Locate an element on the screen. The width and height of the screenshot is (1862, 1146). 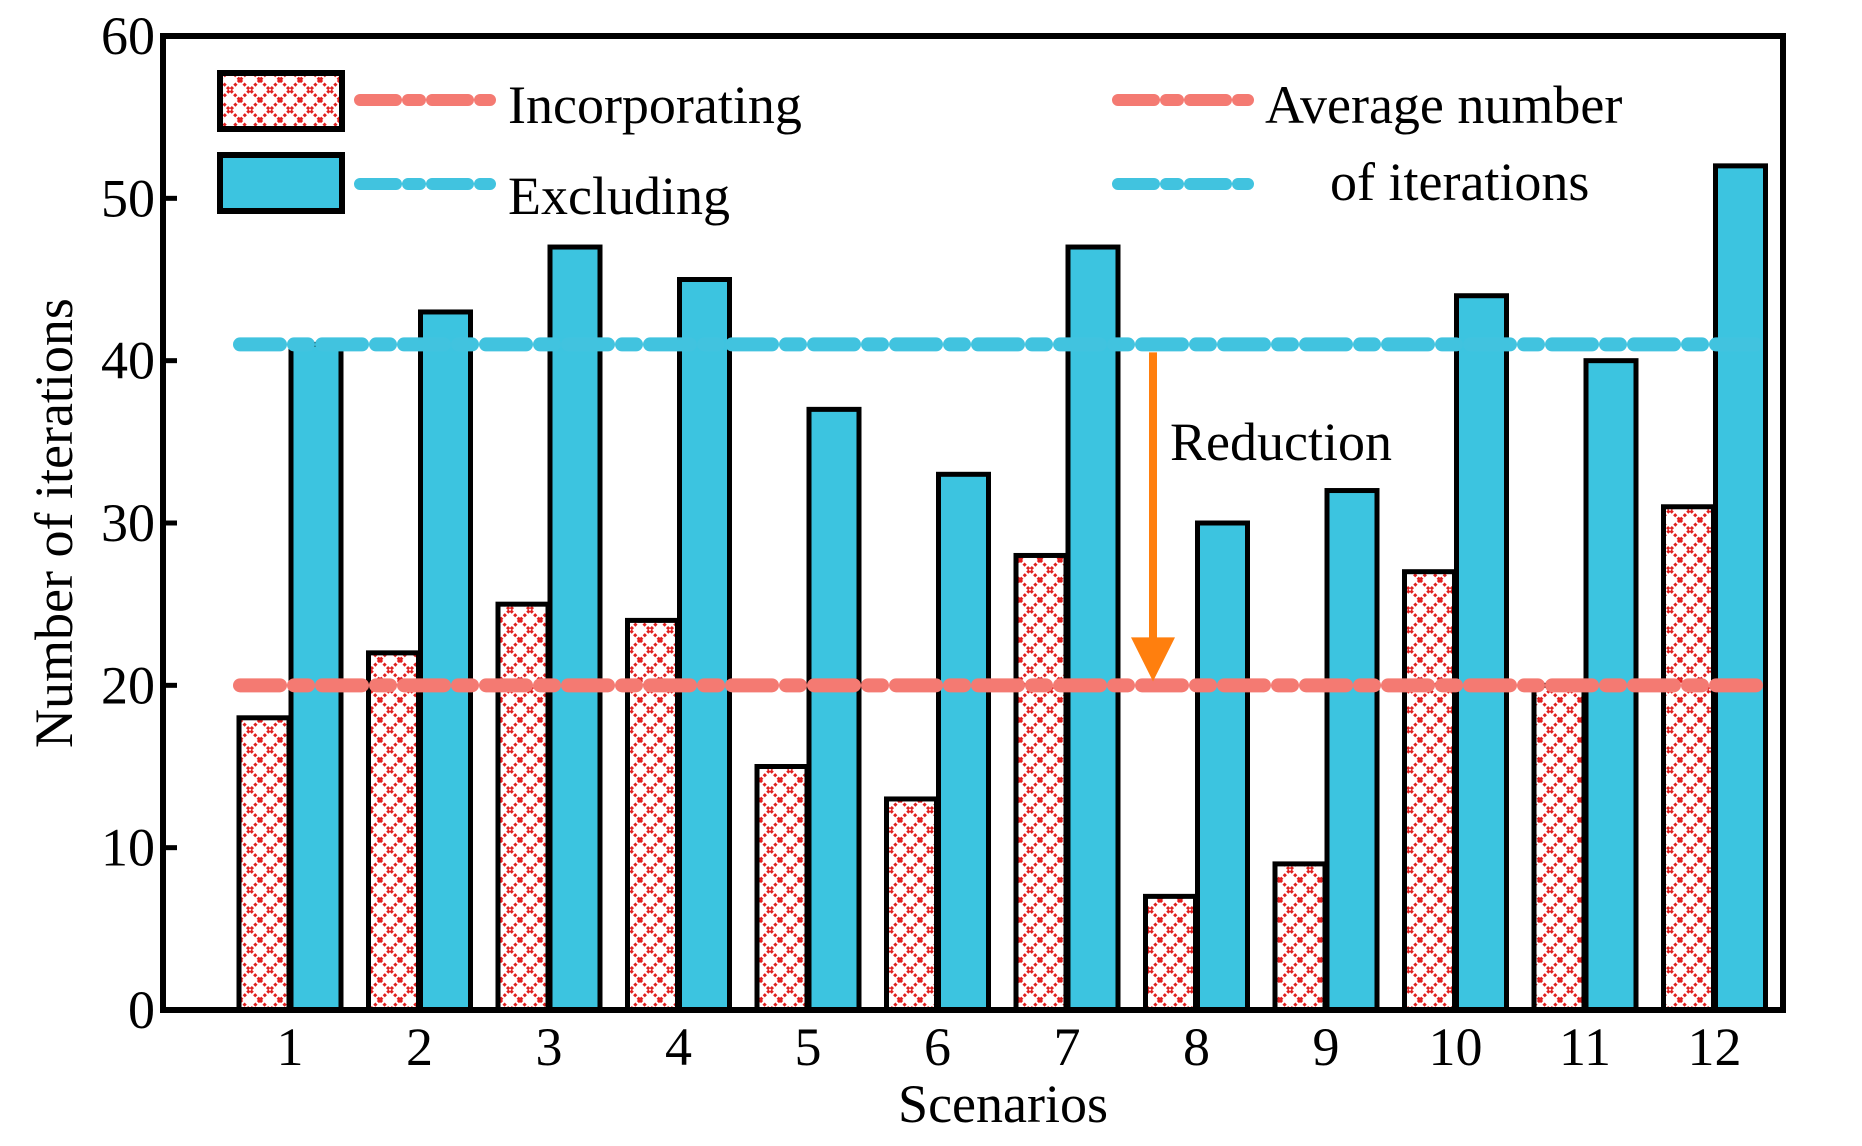
y-tick-label: 60 is located at coordinates (128, 36).